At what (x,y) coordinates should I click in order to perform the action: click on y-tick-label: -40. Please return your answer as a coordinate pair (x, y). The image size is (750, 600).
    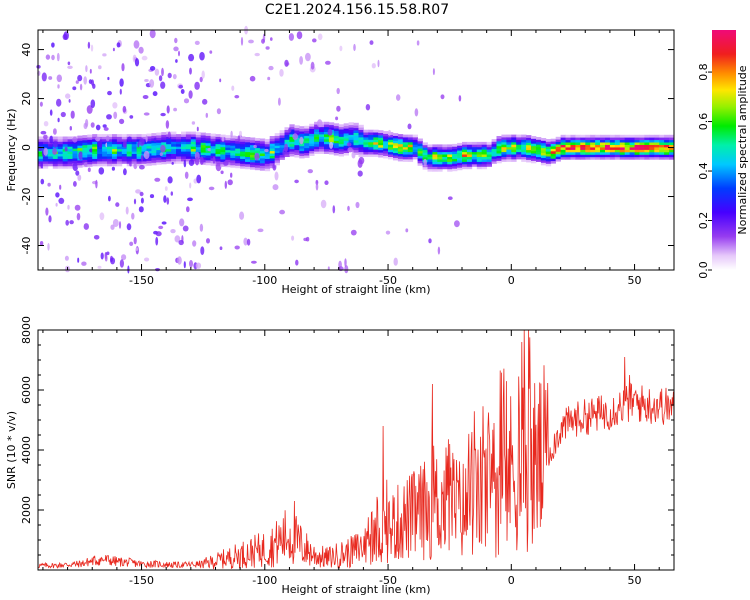
    Looking at the image, I should click on (26, 246).